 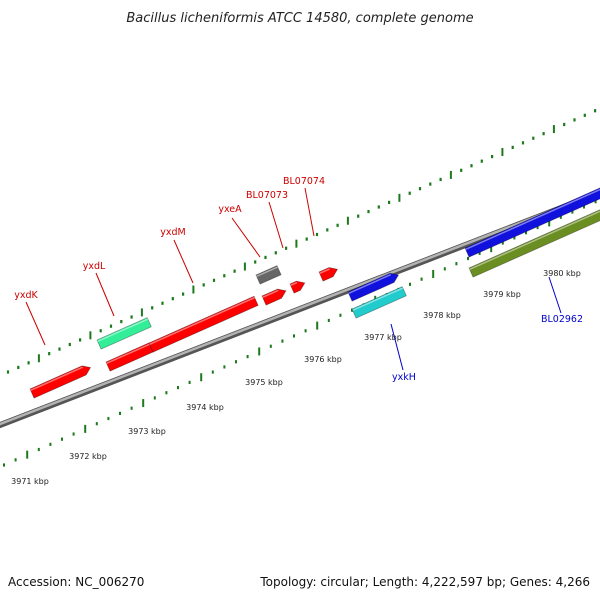 I want to click on gene-blue-long-highlight, so click(x=532, y=219).